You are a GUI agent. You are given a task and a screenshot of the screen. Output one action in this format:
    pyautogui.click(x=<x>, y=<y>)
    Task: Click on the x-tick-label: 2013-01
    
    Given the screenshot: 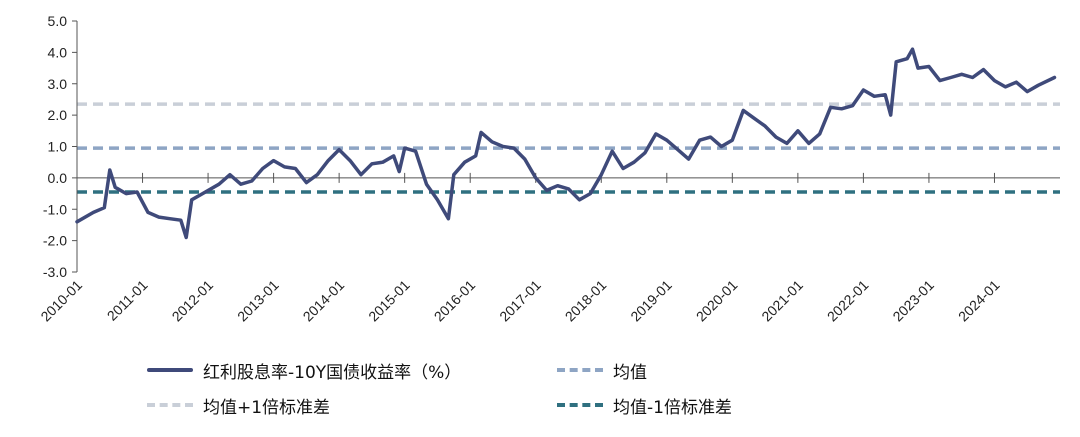 What is the action you would take?
    pyautogui.click(x=258, y=301)
    